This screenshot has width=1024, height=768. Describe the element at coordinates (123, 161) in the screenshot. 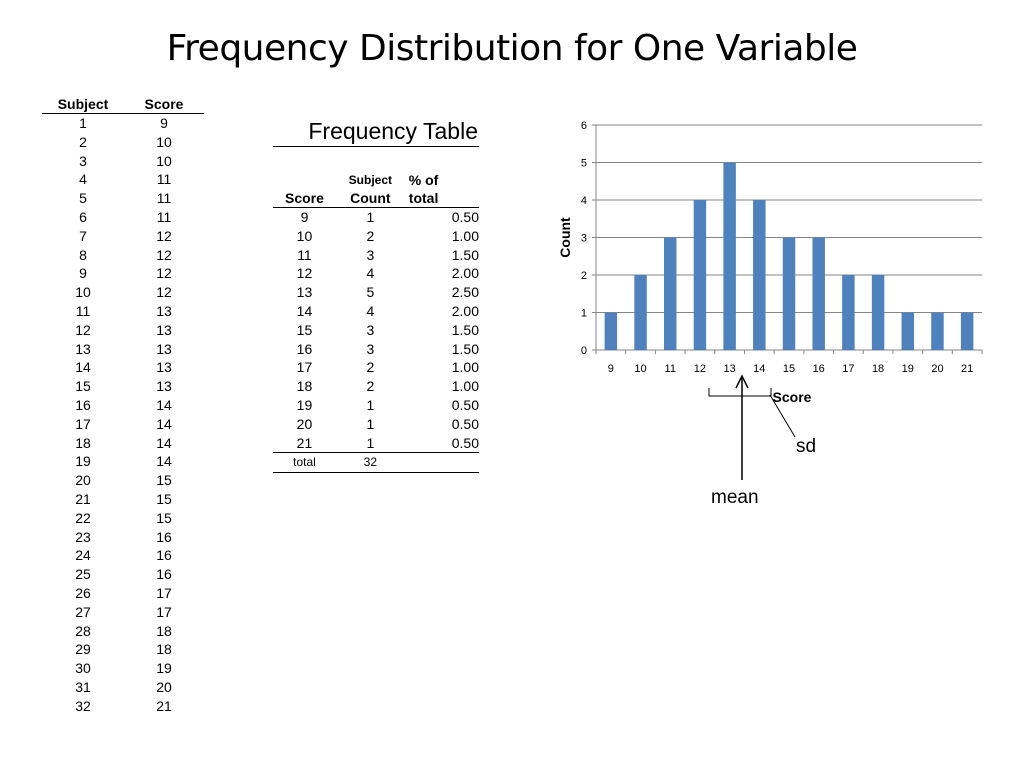

I see `raw-table-row: 3 10` at that location.